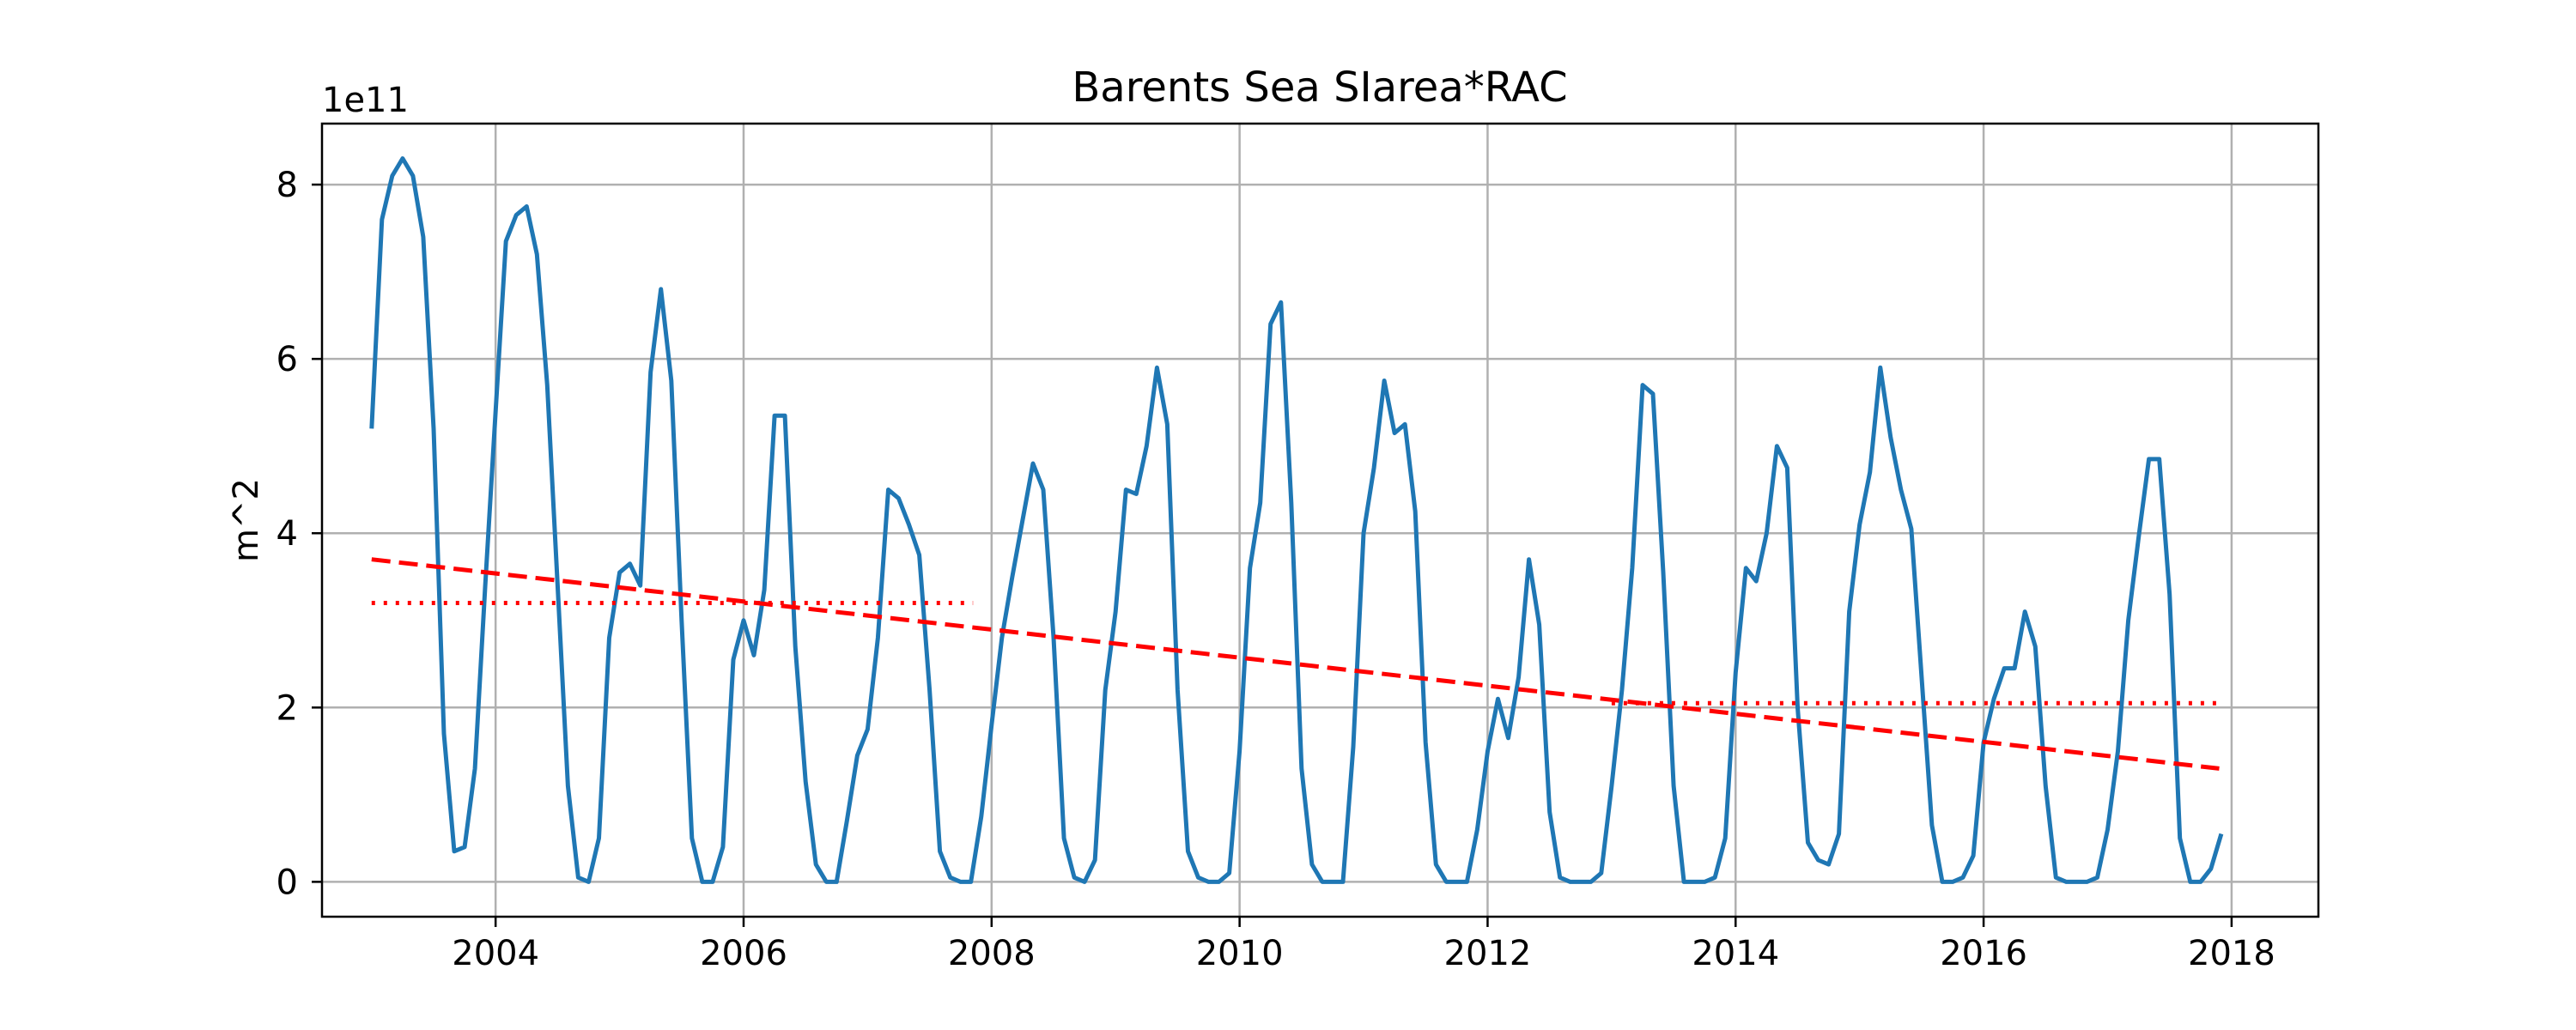 The width and height of the screenshot is (2576, 1030). I want to click on series-line-trend, so click(1295, 664).